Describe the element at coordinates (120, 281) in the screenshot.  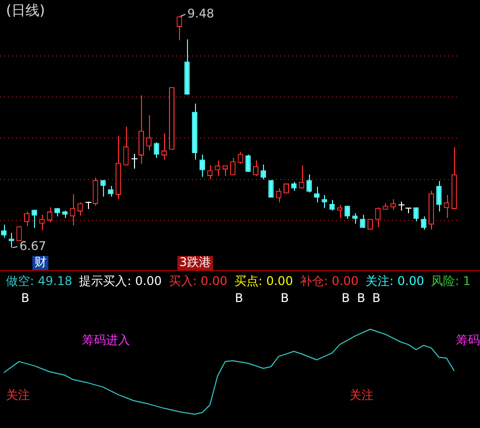
I see `text: 提示买入: 0.00` at that location.